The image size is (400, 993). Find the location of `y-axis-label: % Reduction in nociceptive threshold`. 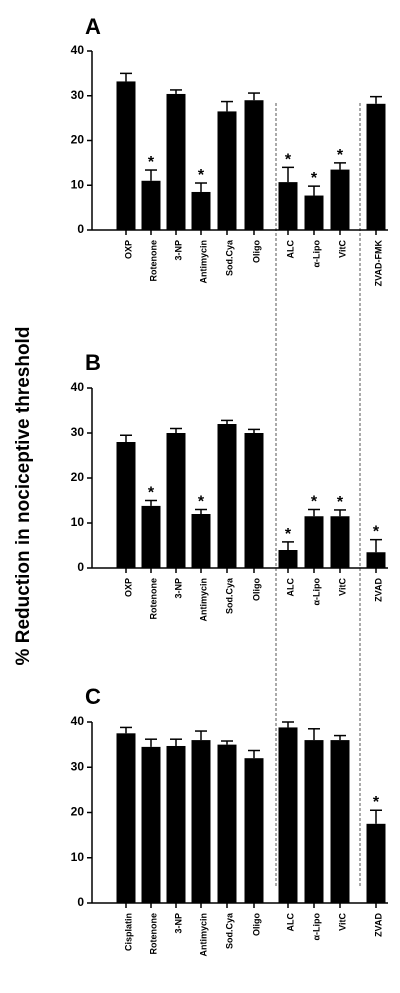

y-axis-label: % Reduction in nociceptive threshold is located at coordinates (23, 496).